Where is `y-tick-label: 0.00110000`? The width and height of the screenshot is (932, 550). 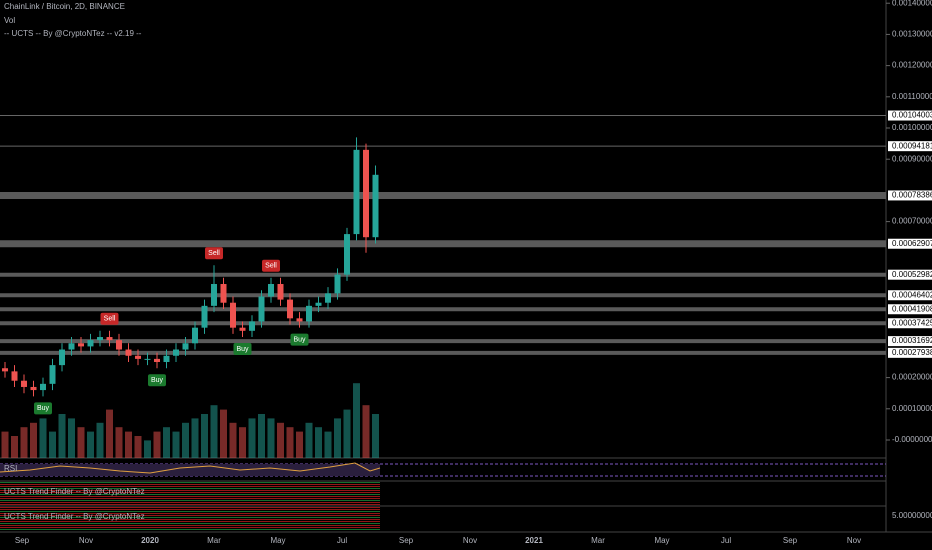
y-tick-label: 0.00110000 is located at coordinates (912, 96).